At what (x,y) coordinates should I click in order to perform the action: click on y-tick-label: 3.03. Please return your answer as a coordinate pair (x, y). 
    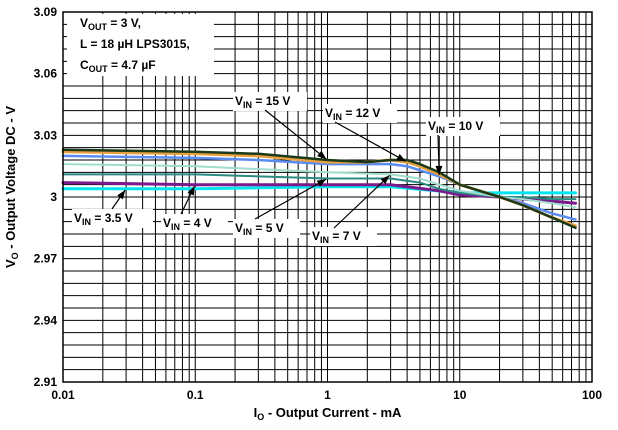
    Looking at the image, I should click on (46, 135).